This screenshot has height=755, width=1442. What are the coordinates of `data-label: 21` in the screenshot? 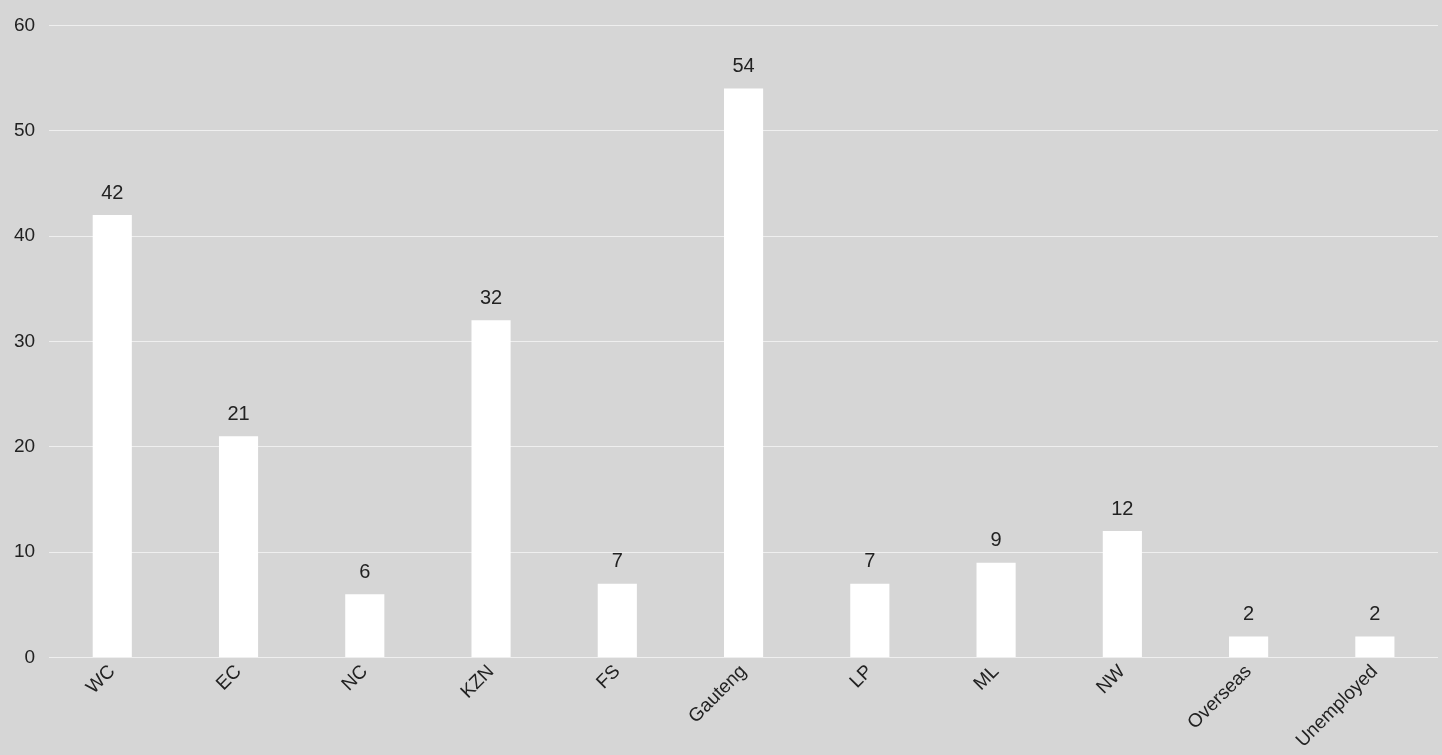 It's located at (238, 412).